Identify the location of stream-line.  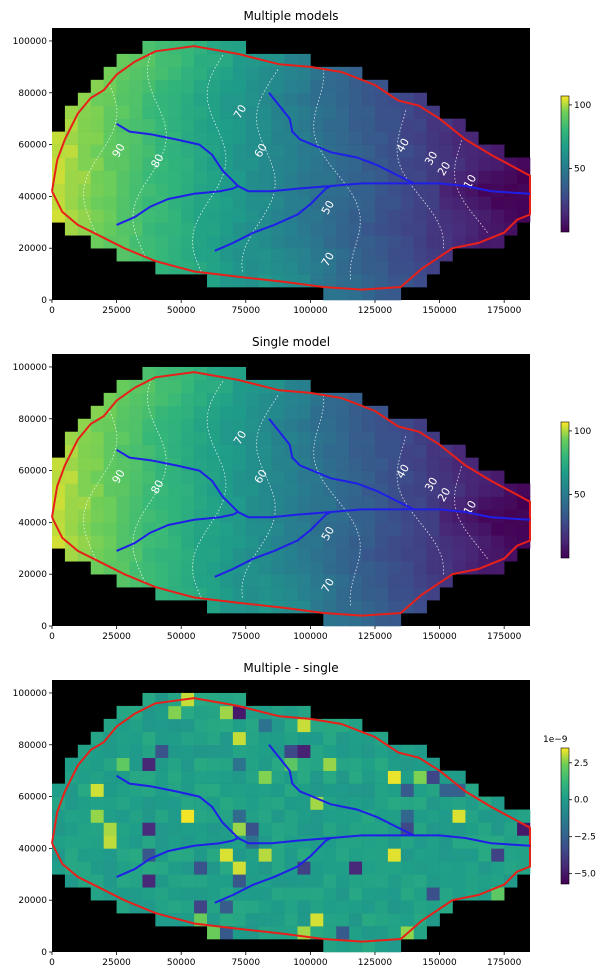
(177, 857).